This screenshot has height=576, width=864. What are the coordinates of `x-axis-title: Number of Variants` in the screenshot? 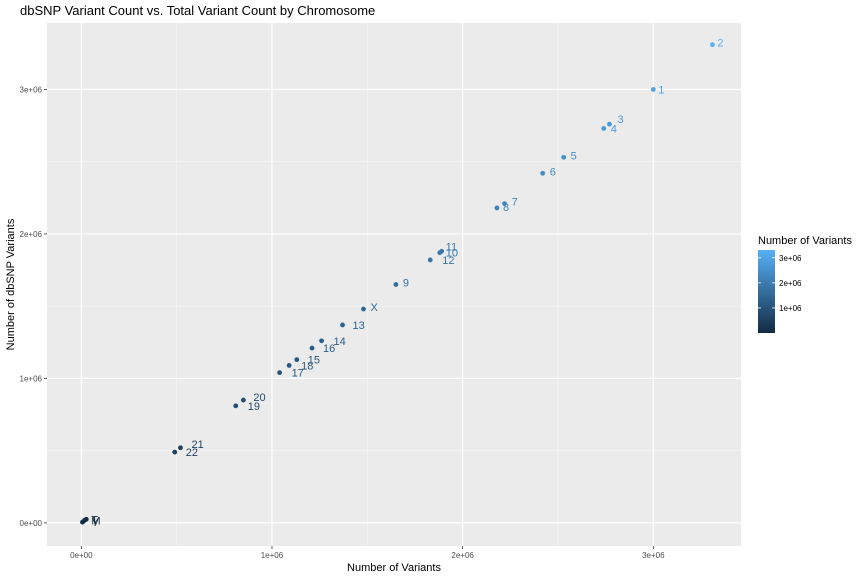 It's located at (394, 568).